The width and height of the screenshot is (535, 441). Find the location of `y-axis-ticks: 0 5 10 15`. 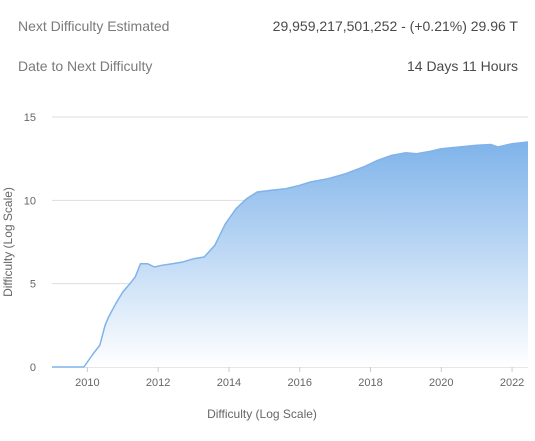

y-axis-ticks: 0 5 10 15 is located at coordinates (30, 243).